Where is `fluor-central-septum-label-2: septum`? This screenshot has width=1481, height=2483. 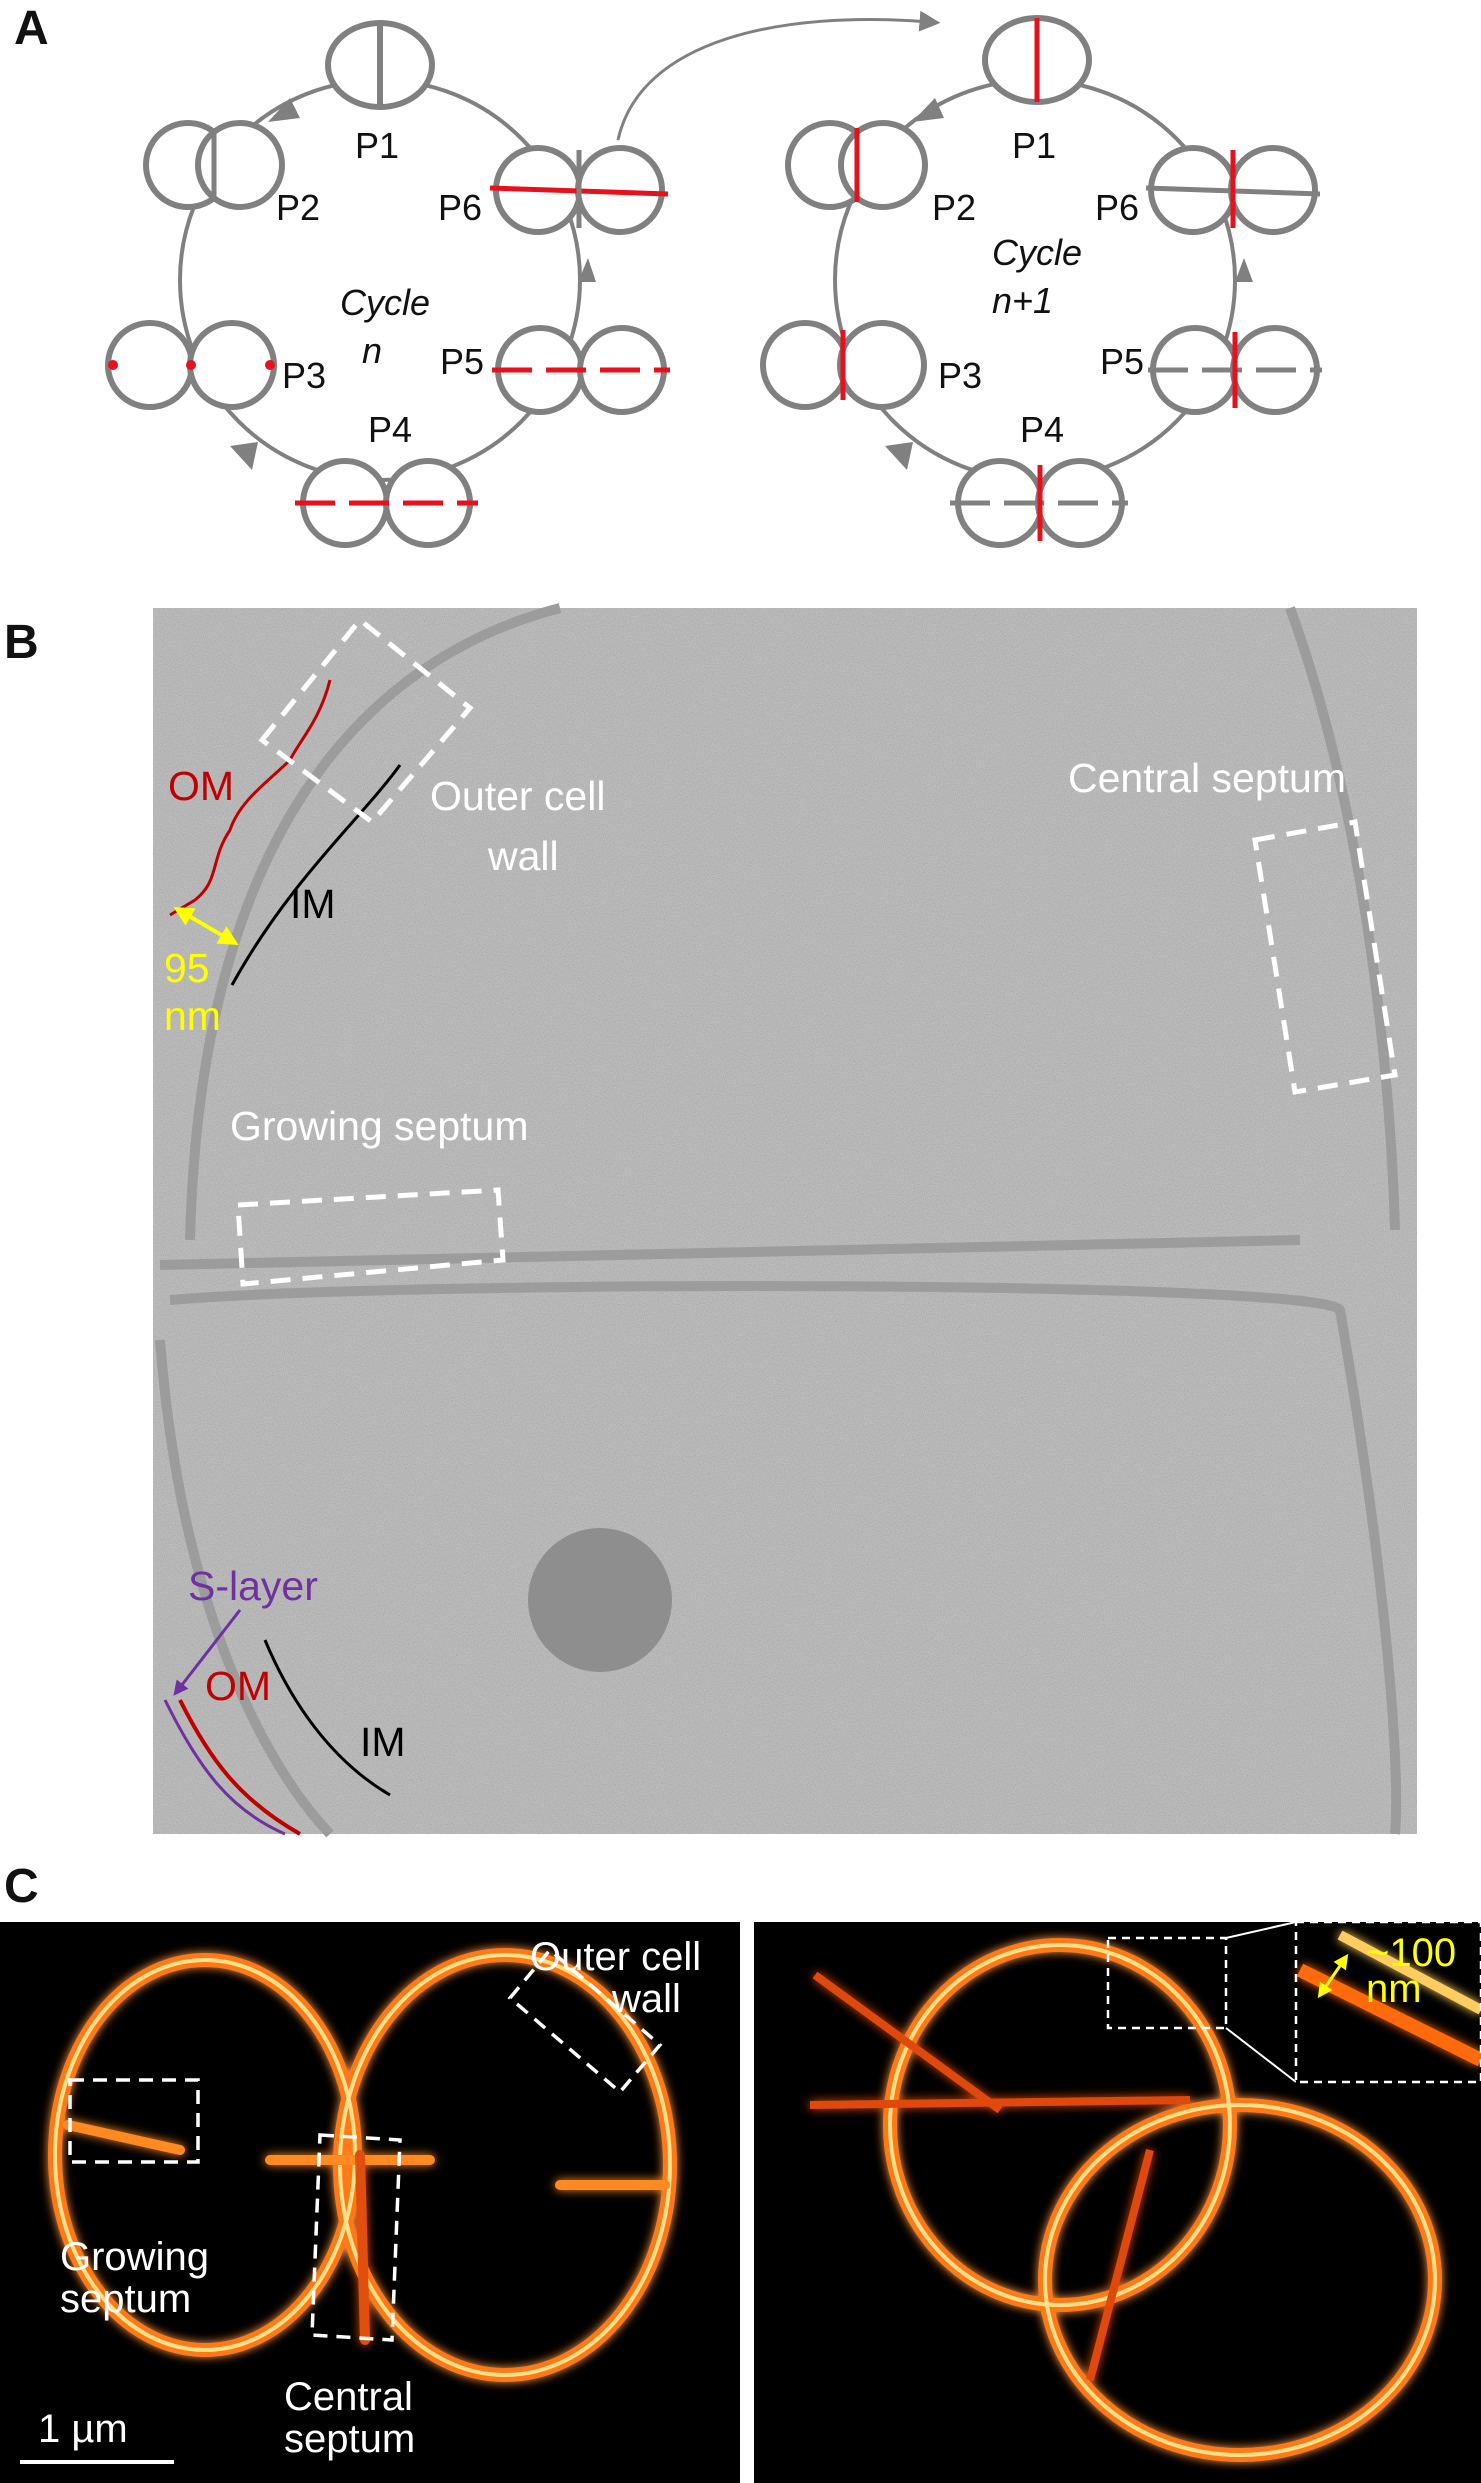
fluor-central-septum-label-2: septum is located at coordinates (349, 2439).